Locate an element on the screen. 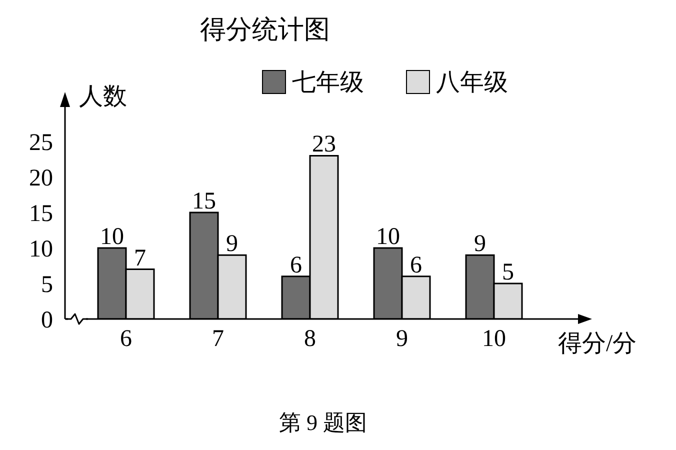  data-label: 23 is located at coordinates (324, 145).